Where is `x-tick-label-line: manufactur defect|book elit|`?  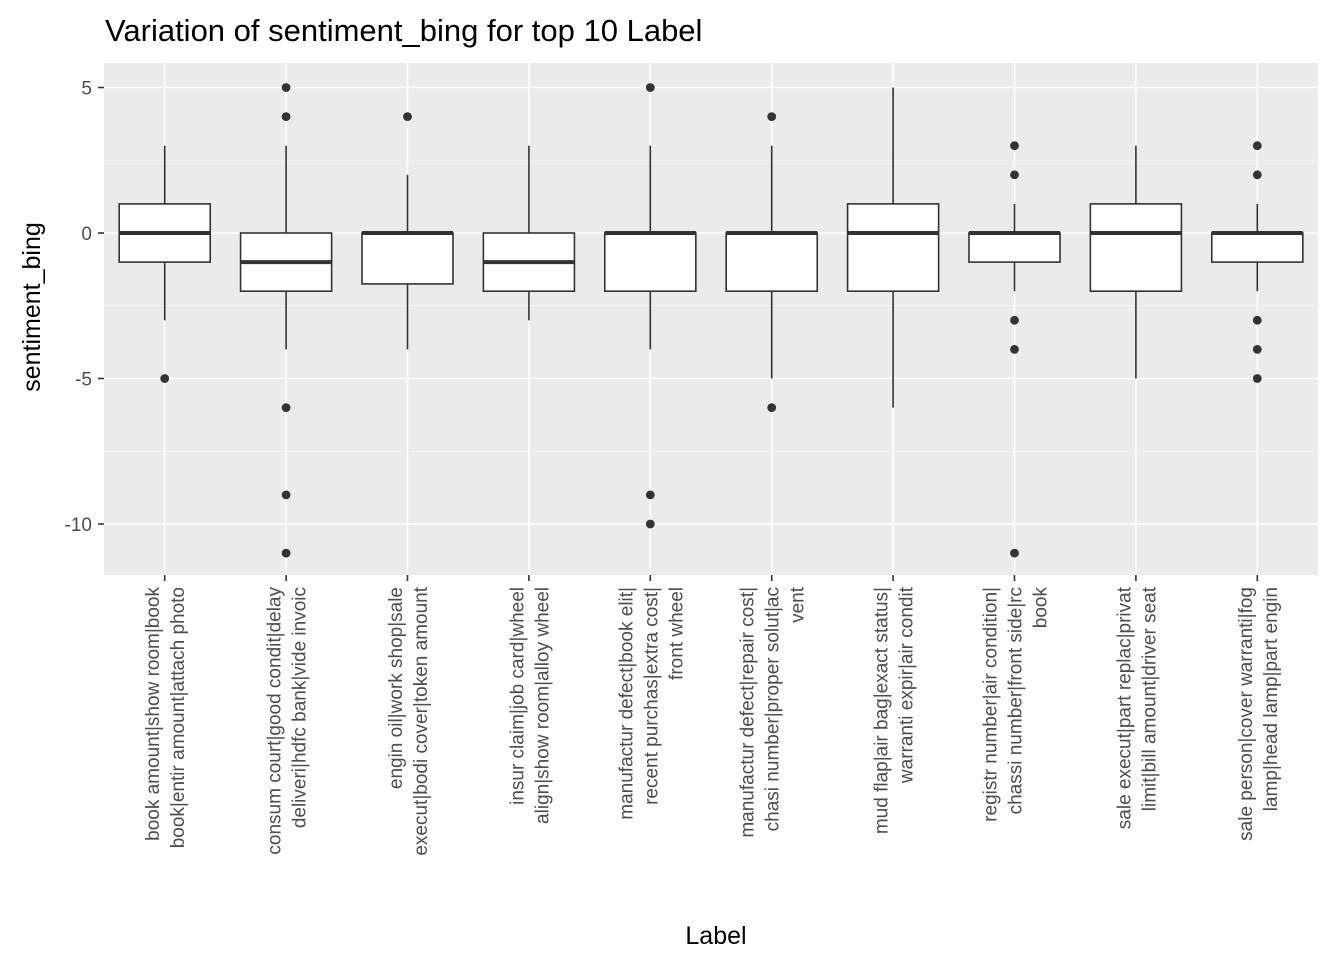
x-tick-label-line: manufactur defect|book elit| is located at coordinates (626, 703).